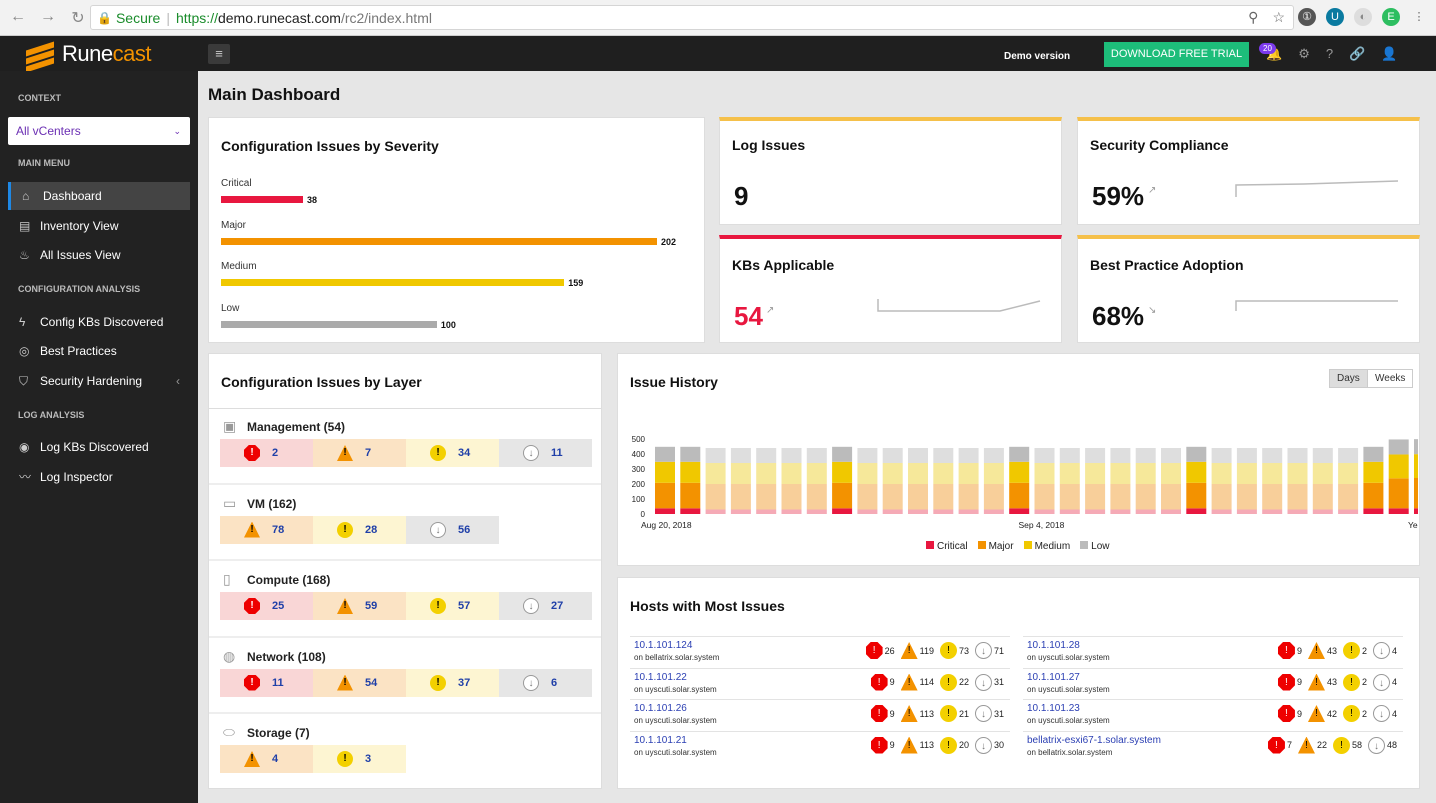 This screenshot has height=803, width=1436. I want to click on sidebar-item-inventory: ▤ Inventory View, so click(99, 226).